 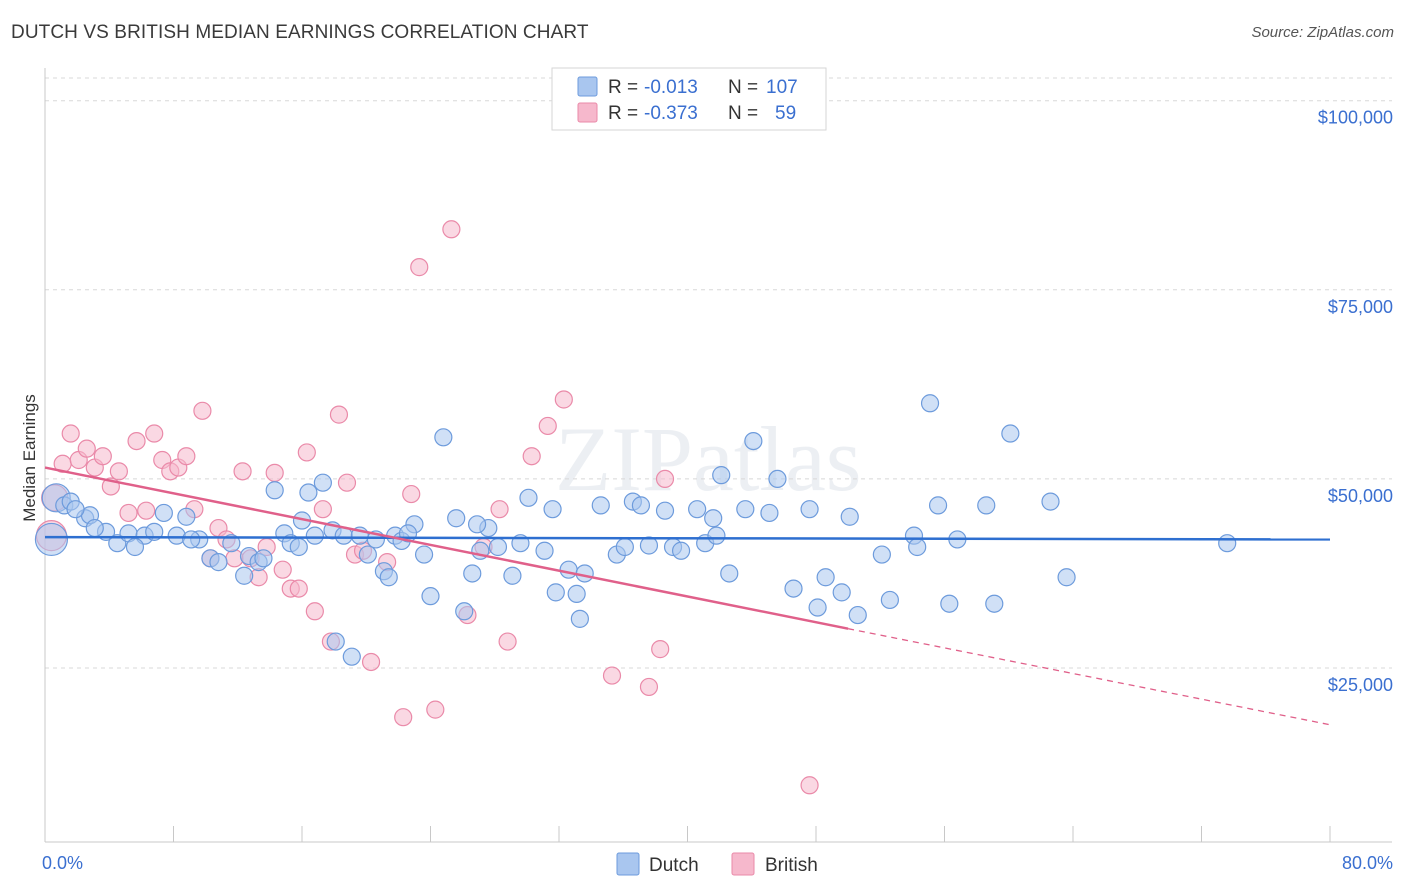 I want to click on legend-british-r-value: -0.373, so click(x=671, y=113).